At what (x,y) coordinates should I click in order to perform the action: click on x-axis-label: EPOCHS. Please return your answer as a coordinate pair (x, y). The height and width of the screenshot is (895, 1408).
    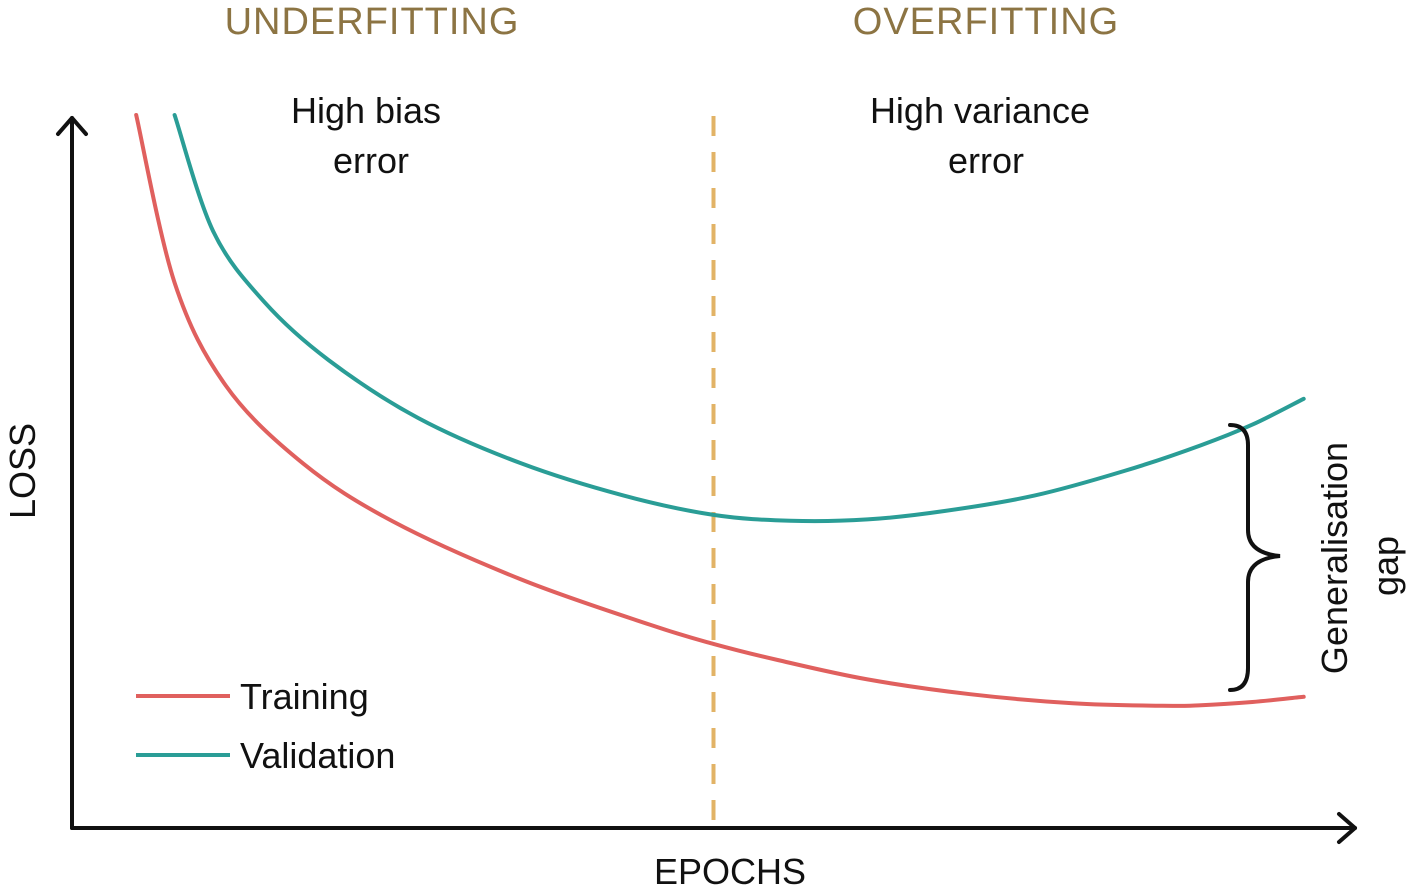
    Looking at the image, I should click on (730, 871).